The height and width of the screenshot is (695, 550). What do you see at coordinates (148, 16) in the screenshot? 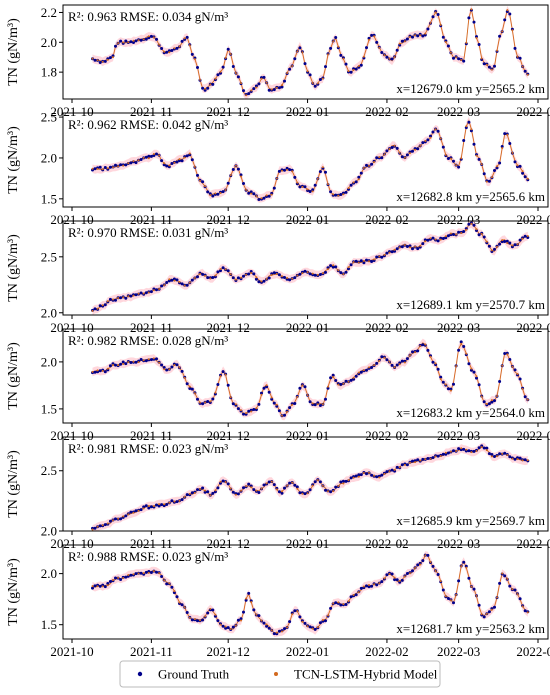
I see `metrics-label: R²: 0.963 RMSE: 0.034 gN/m³` at bounding box center [148, 16].